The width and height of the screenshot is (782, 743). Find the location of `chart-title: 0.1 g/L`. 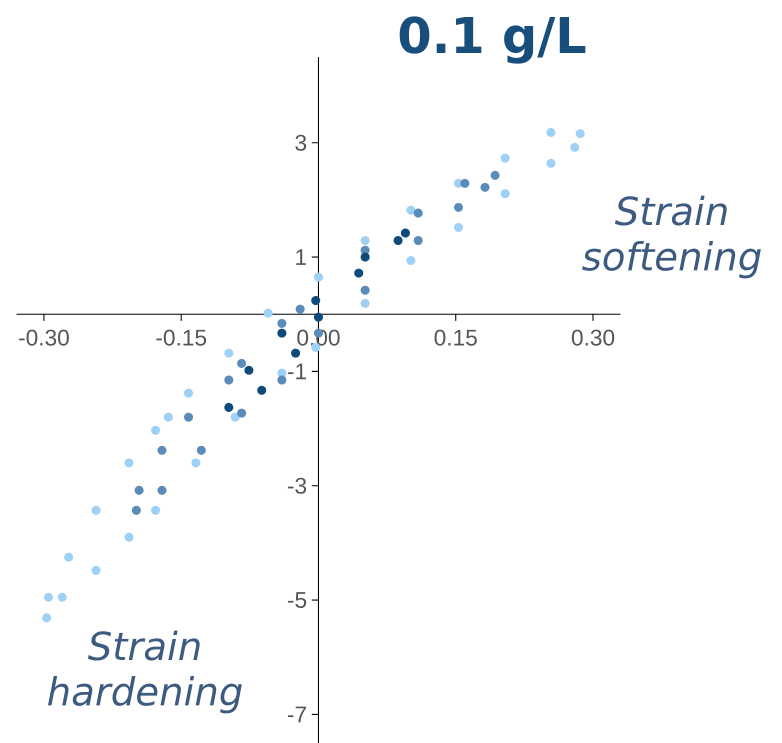

chart-title: 0.1 g/L is located at coordinates (493, 40).